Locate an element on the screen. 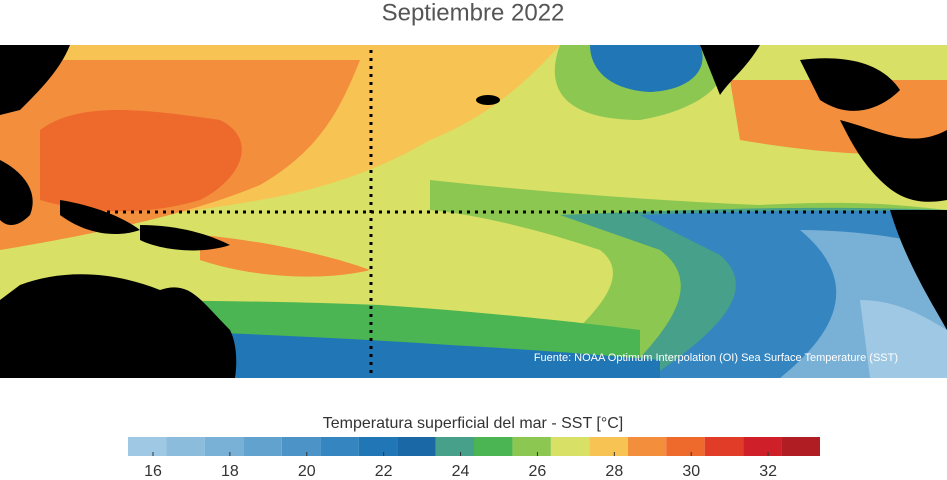  land-australia is located at coordinates (118, 326).